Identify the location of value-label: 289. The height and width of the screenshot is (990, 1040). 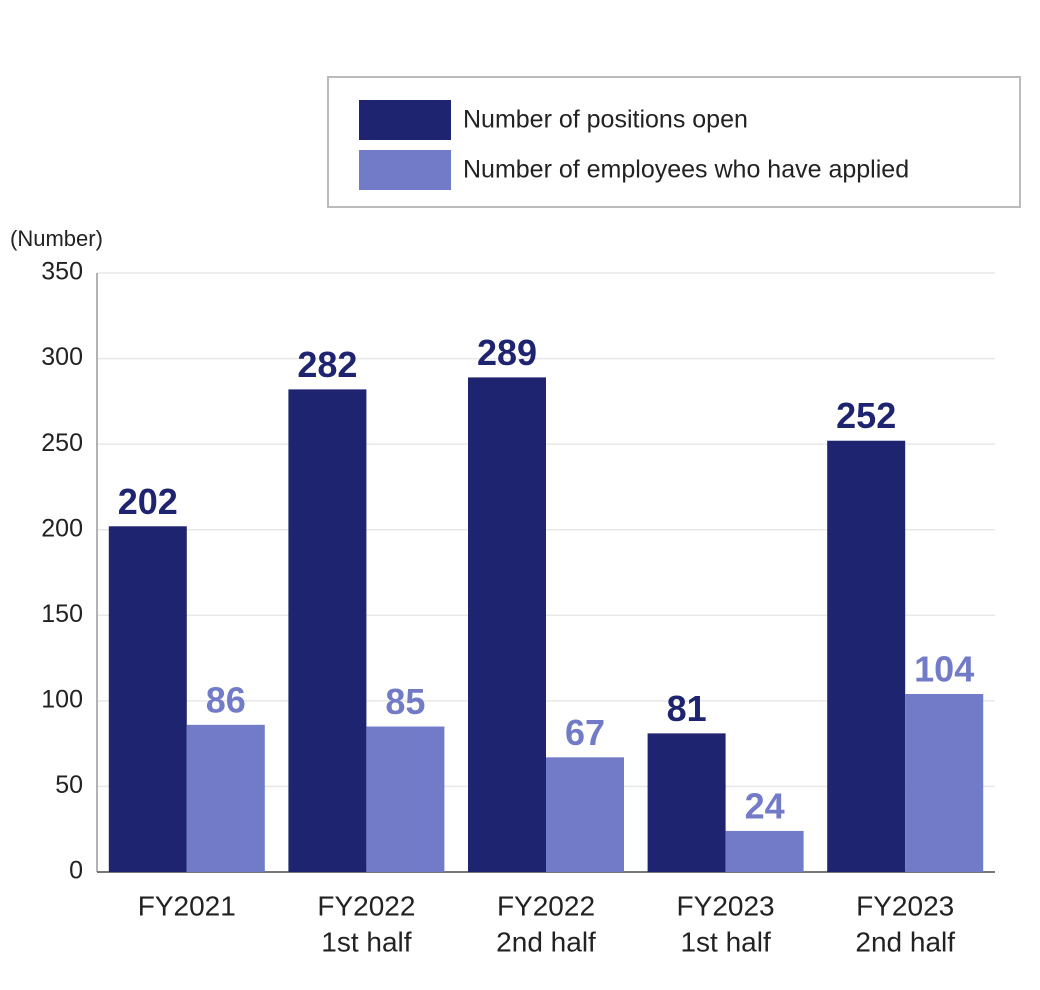
(507, 352).